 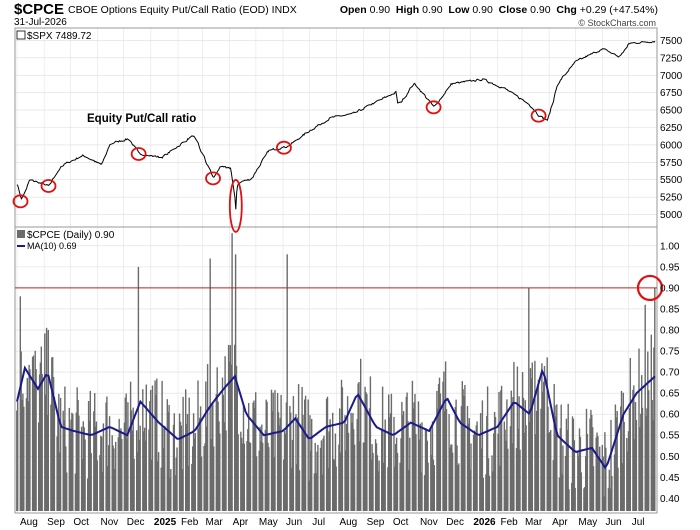 I want to click on x-tick-label: Feb, so click(x=190, y=522).